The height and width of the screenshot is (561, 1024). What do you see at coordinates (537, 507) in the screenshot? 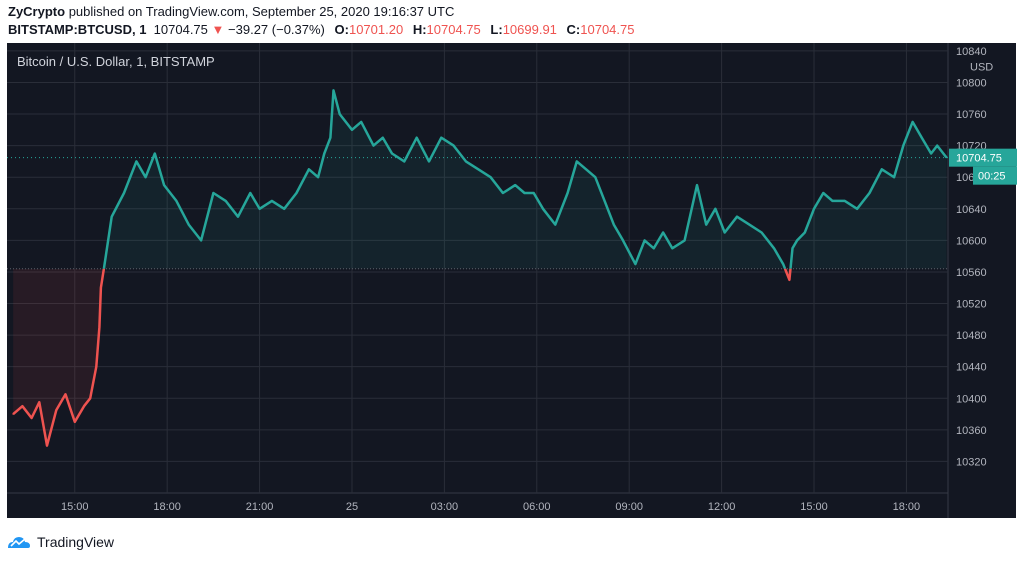
I see `time-tick-label: 06:00` at bounding box center [537, 507].